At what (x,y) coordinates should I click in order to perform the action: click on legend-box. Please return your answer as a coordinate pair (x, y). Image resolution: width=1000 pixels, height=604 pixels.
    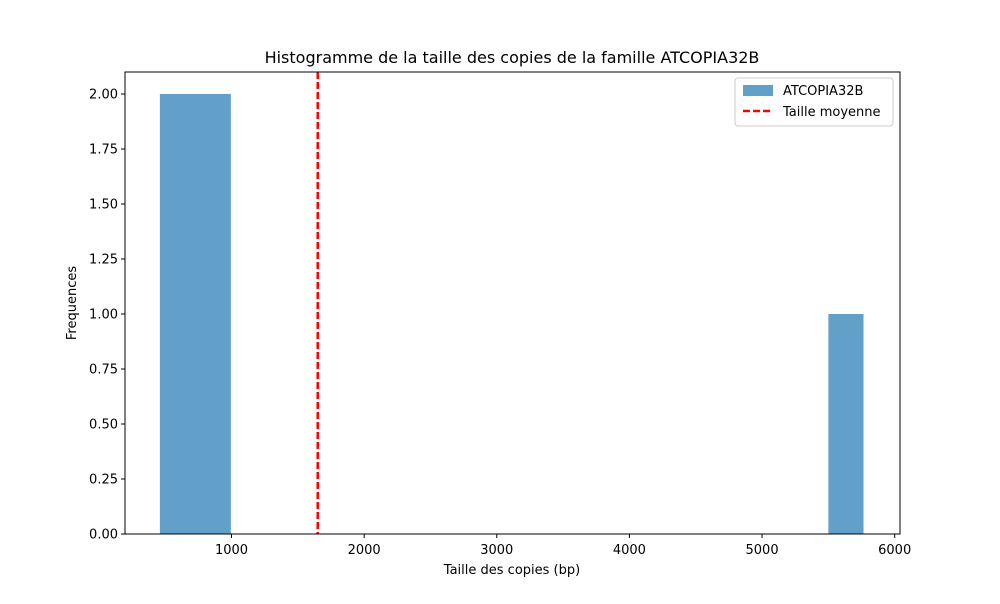
    Looking at the image, I should click on (814, 102).